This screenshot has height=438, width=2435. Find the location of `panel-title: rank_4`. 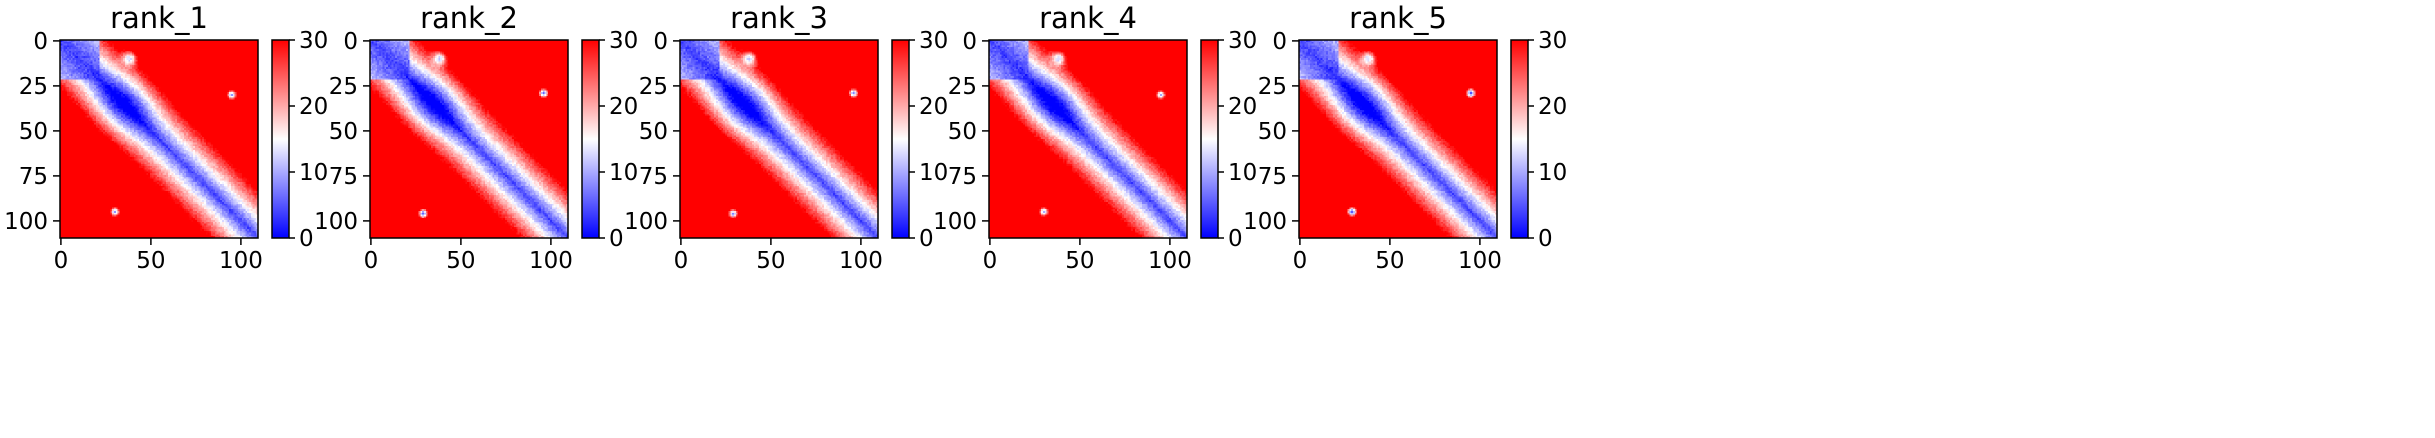

panel-title: rank_4 is located at coordinates (1088, 18).